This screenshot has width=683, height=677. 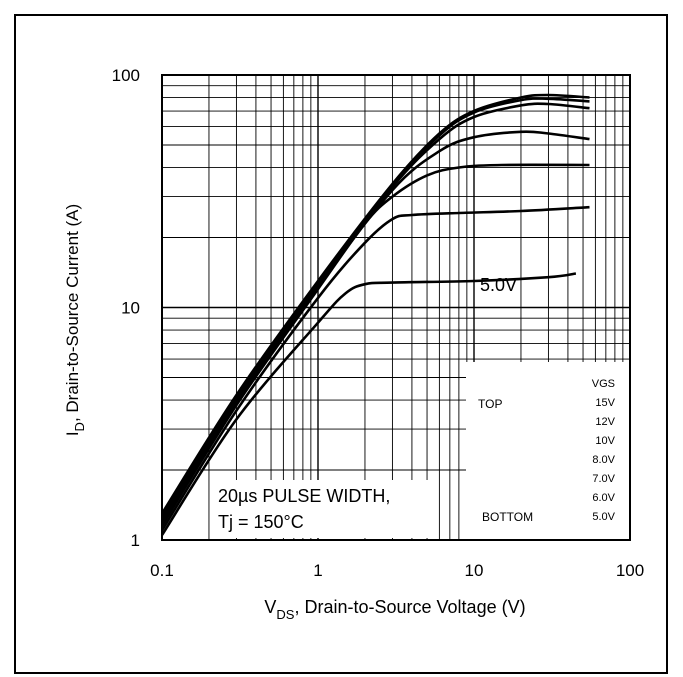 I want to click on legend-box, so click(x=548, y=451).